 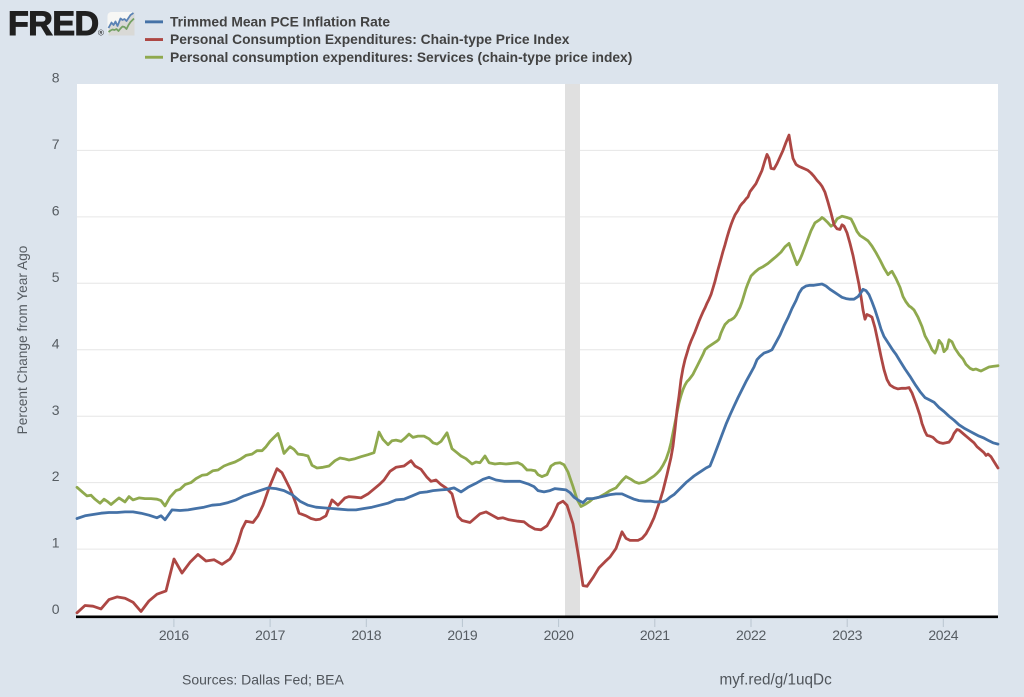 I want to click on svg-text: 2021, so click(x=655, y=635).